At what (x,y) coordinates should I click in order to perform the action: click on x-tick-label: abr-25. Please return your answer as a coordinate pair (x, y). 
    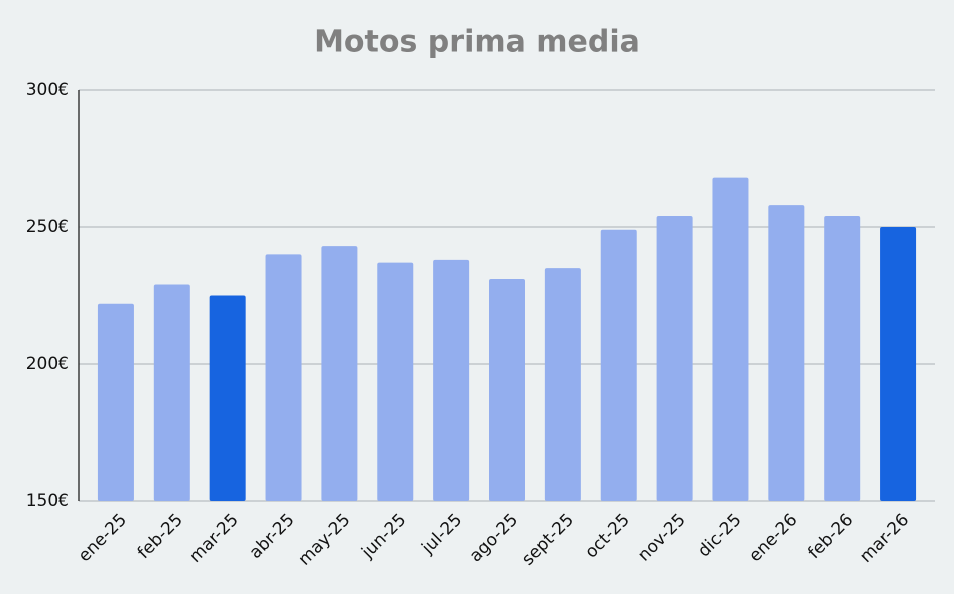
    Looking at the image, I should click on (272, 536).